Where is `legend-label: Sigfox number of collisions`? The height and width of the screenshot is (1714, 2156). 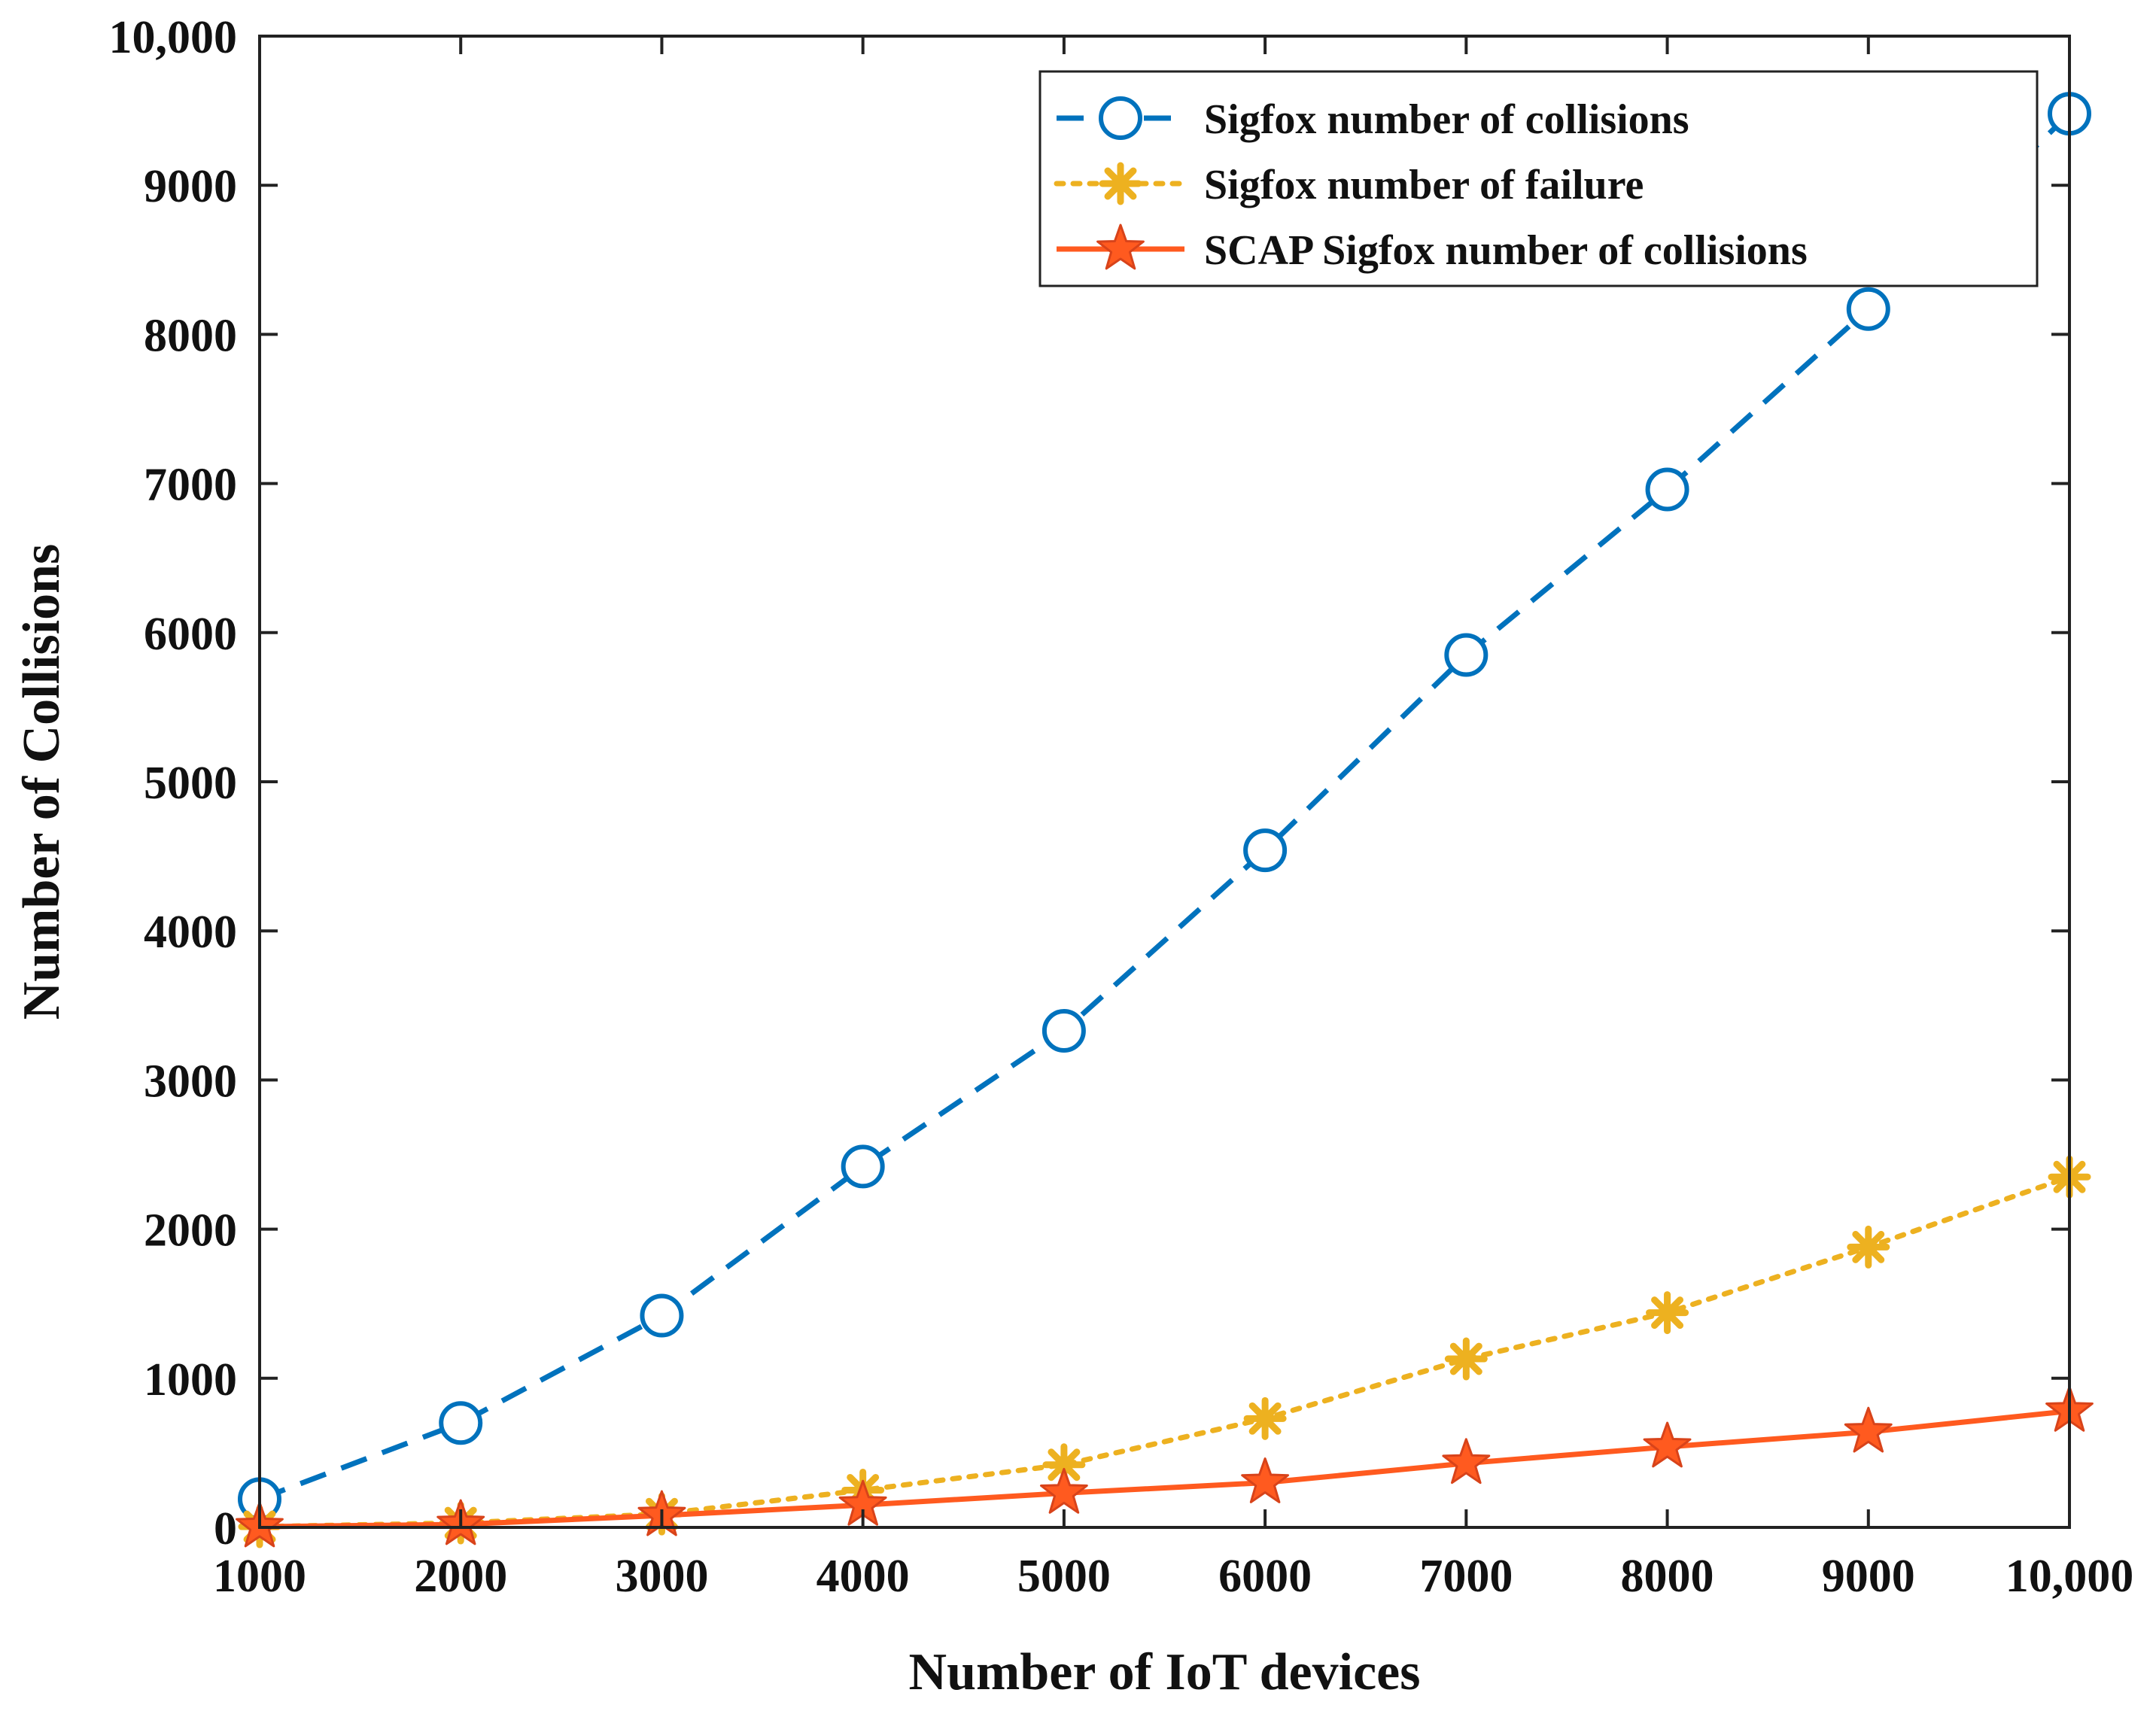
legend-label: Sigfox number of collisions is located at coordinates (1446, 120).